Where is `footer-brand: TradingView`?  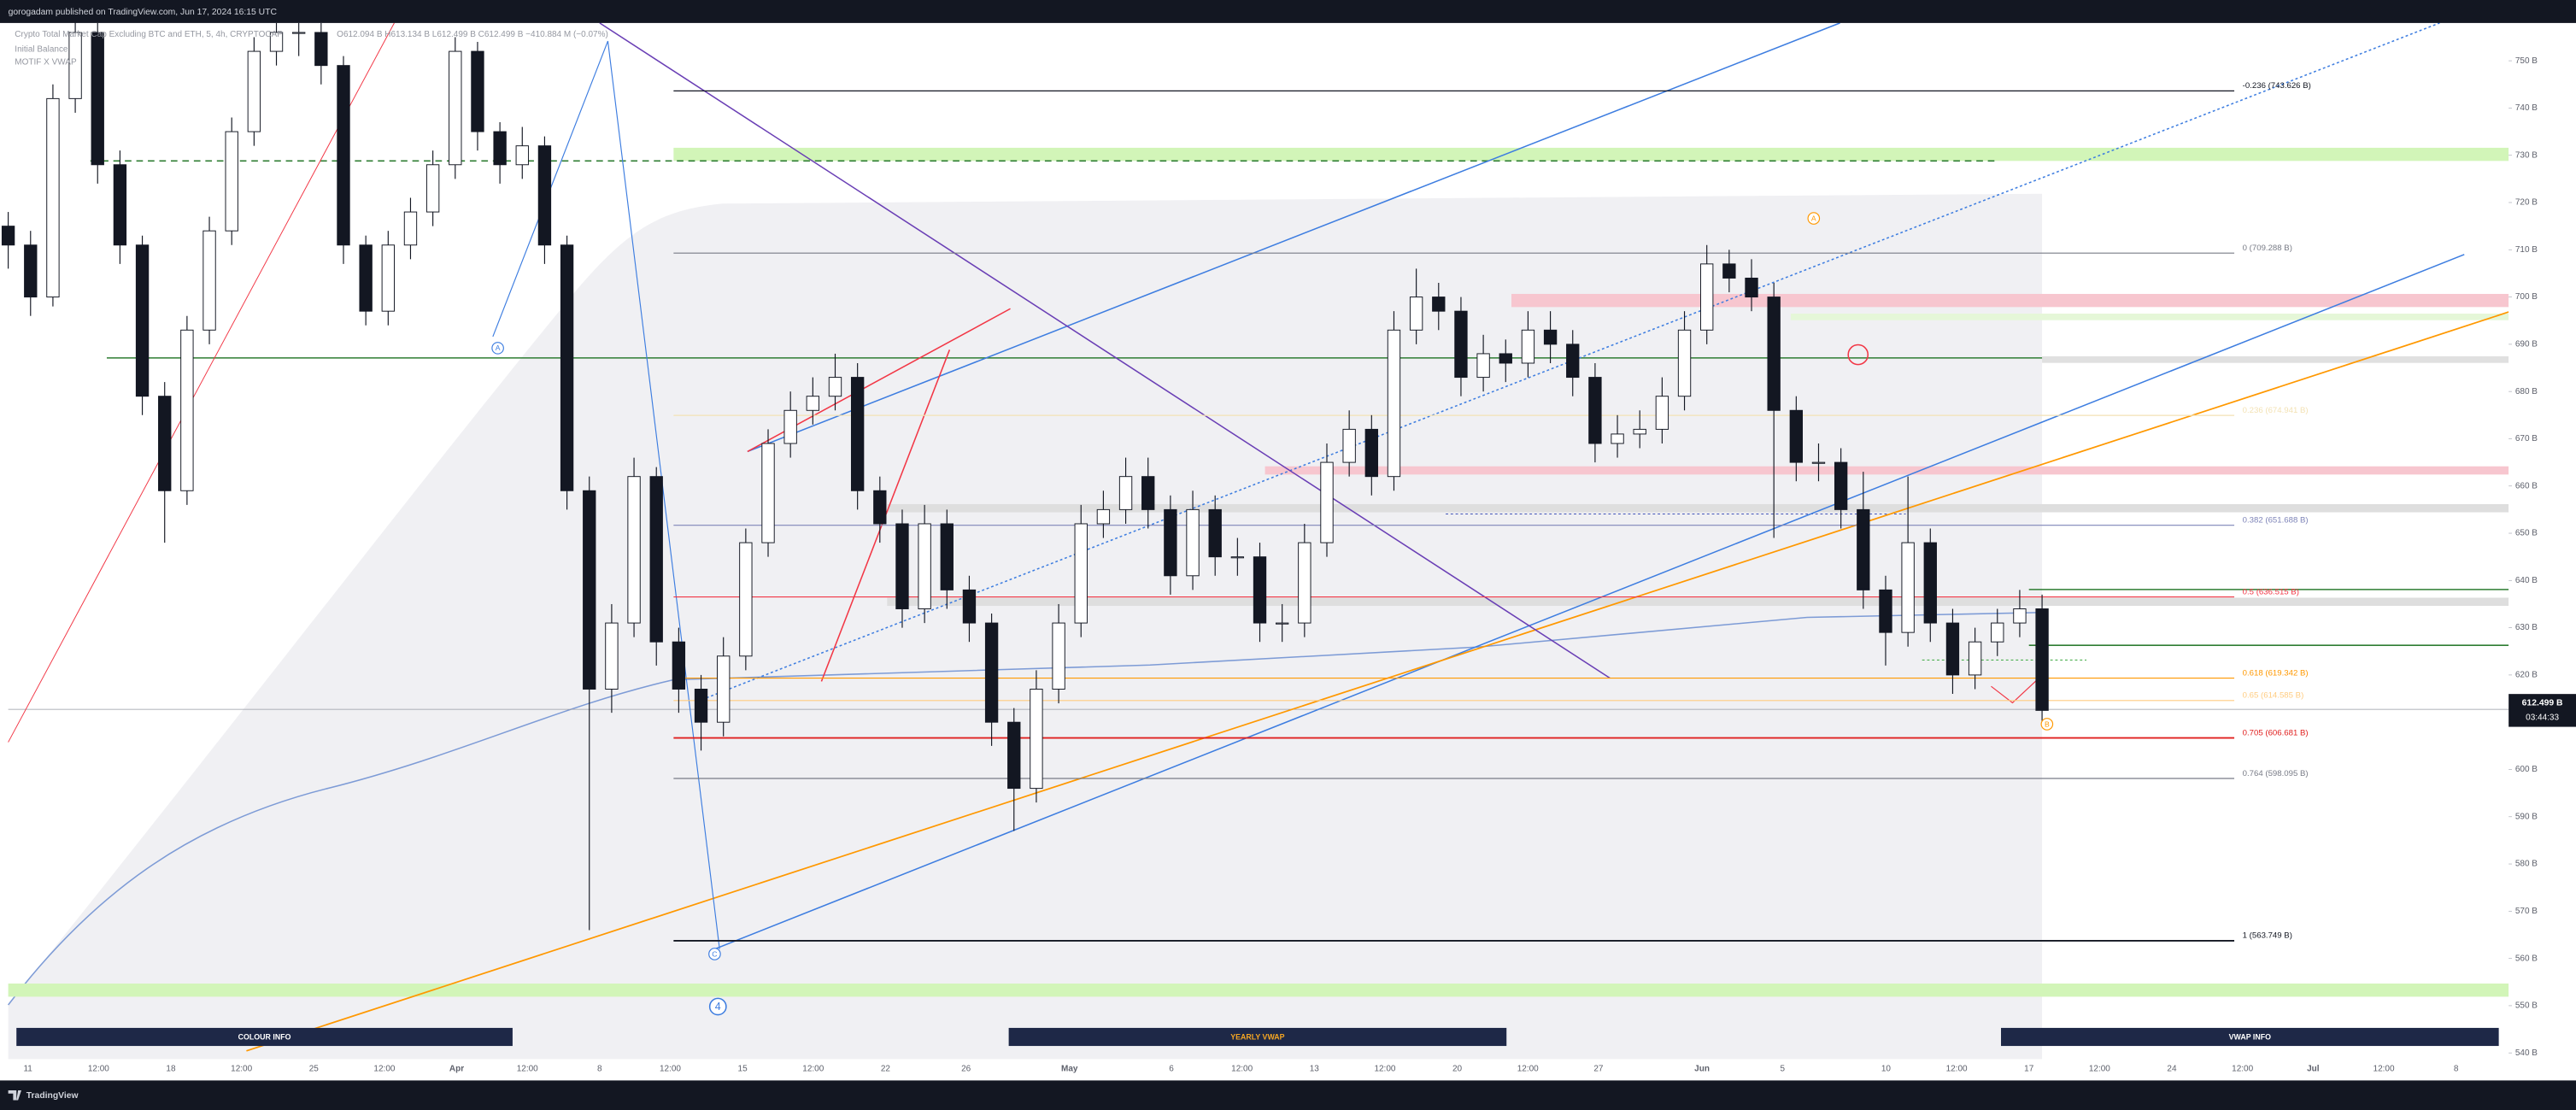 footer-brand: TradingView is located at coordinates (52, 1096).